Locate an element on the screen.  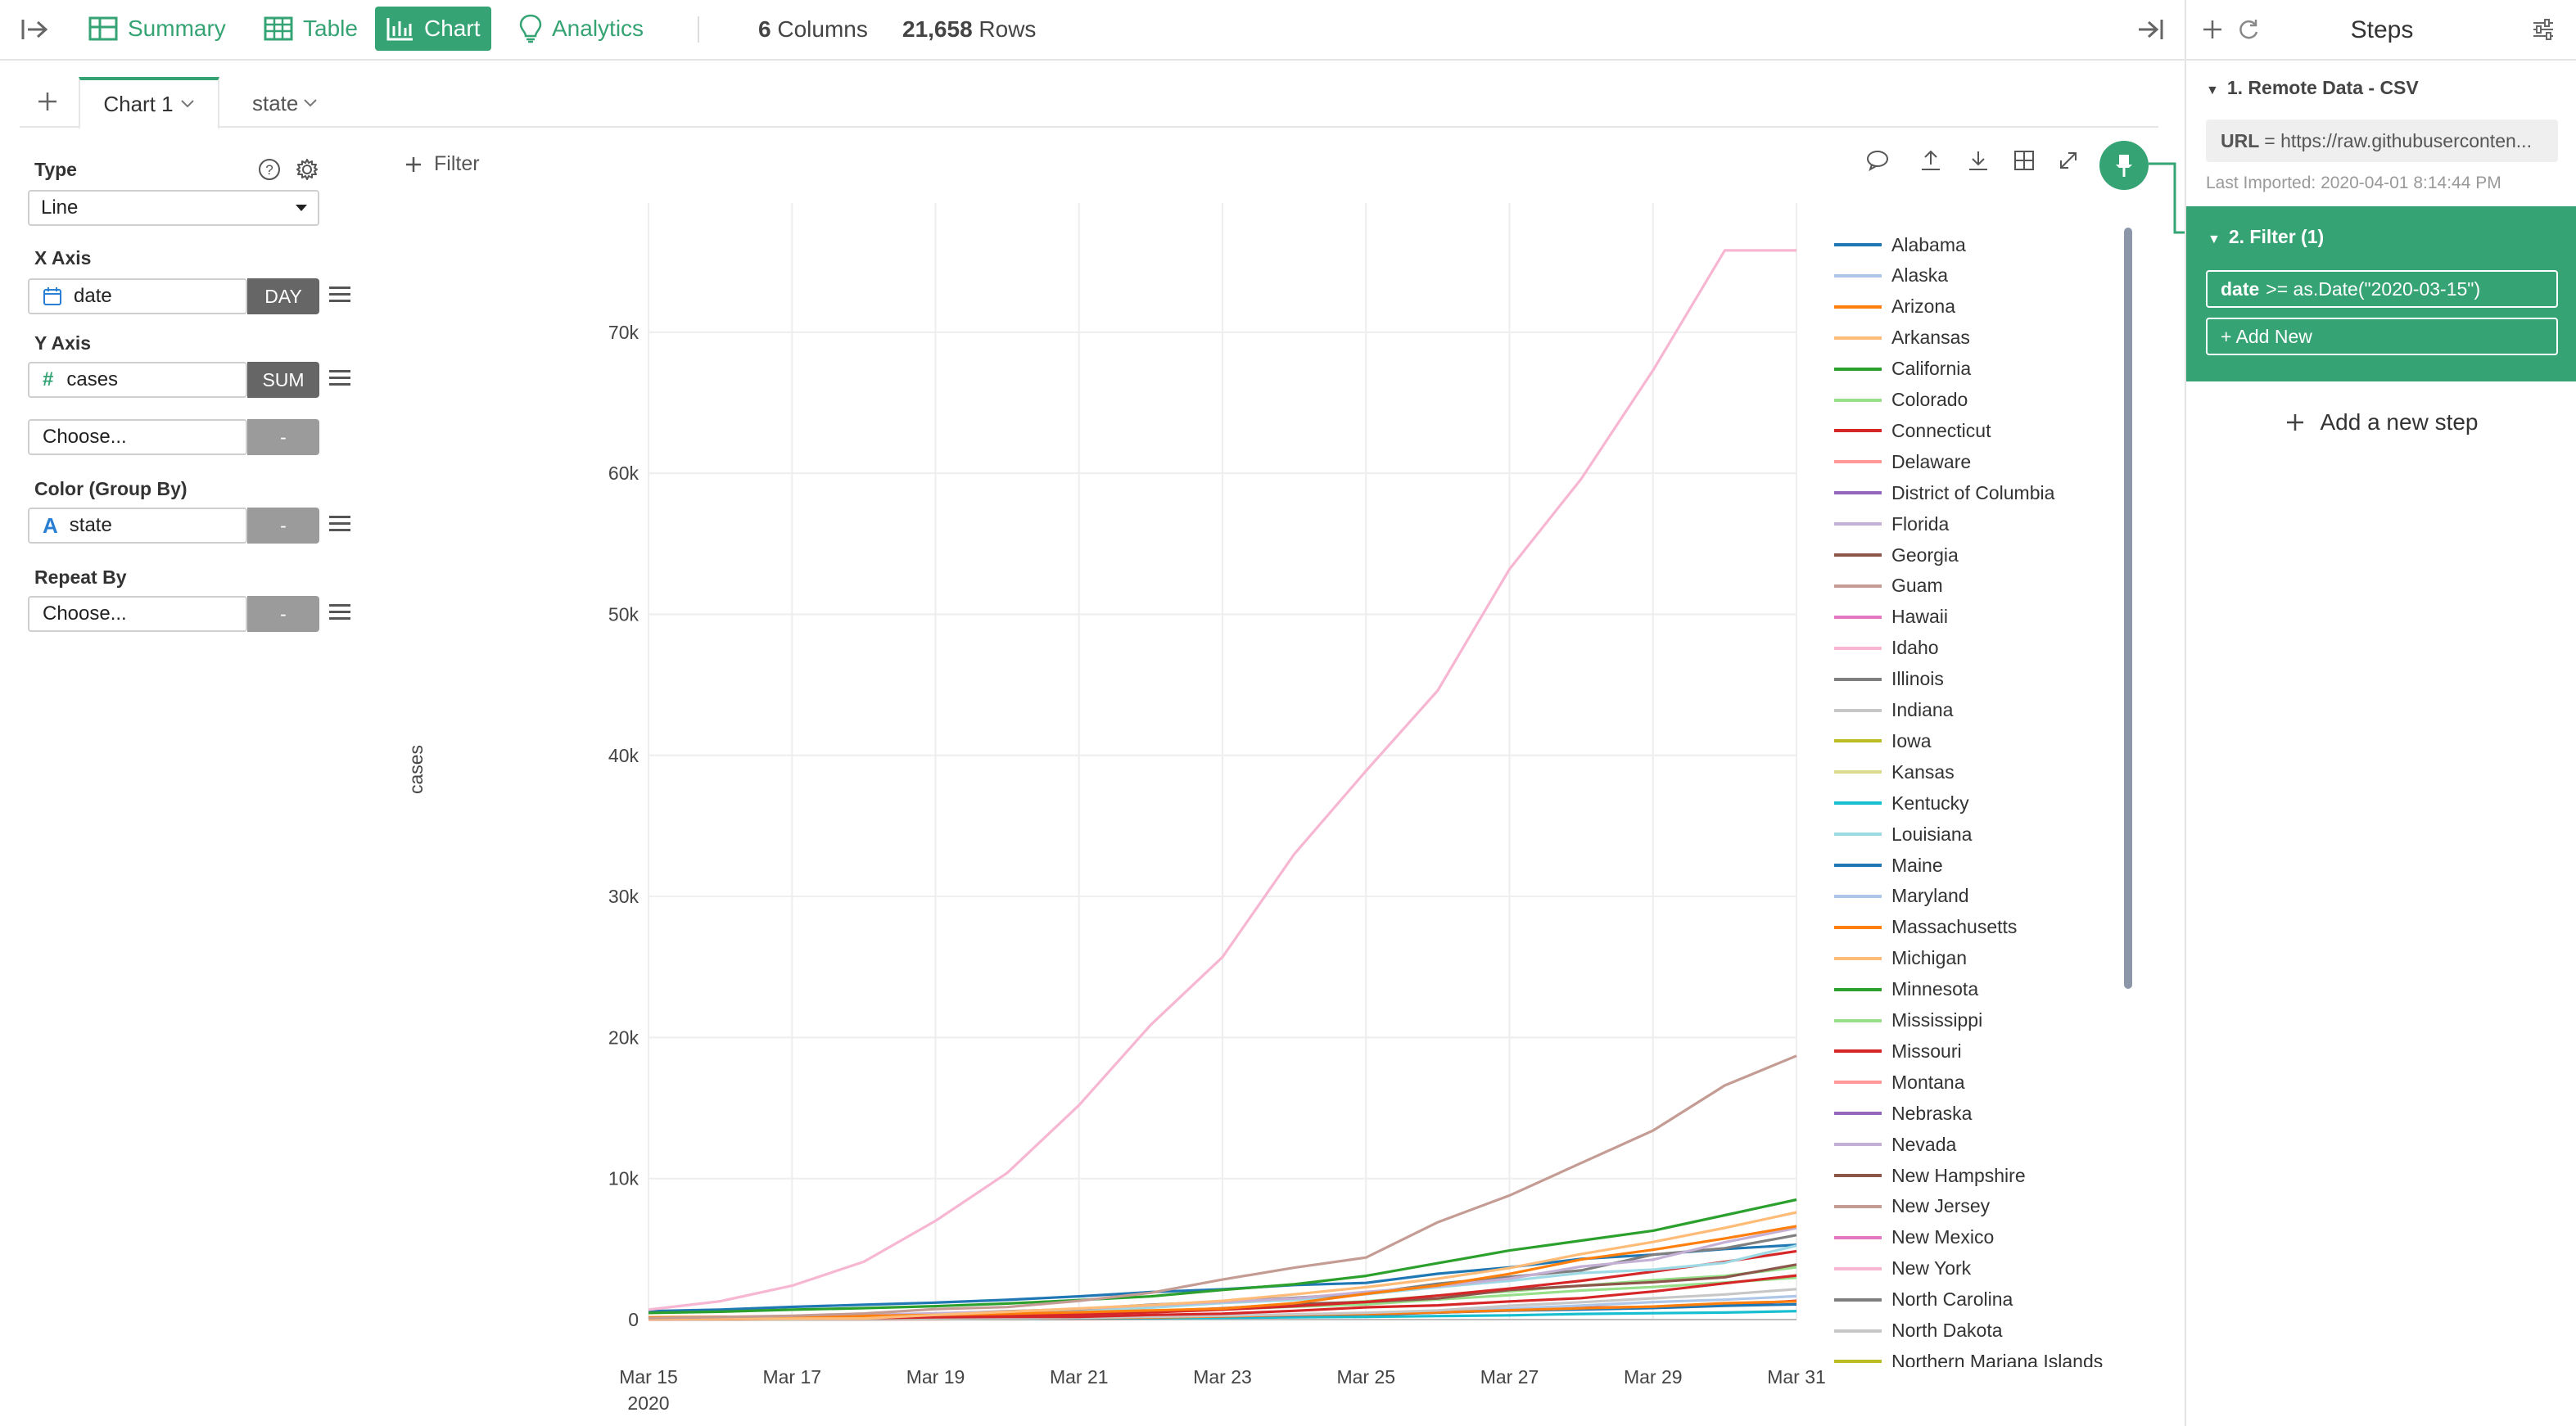
legend-item: Colorado is located at coordinates (1901, 400).